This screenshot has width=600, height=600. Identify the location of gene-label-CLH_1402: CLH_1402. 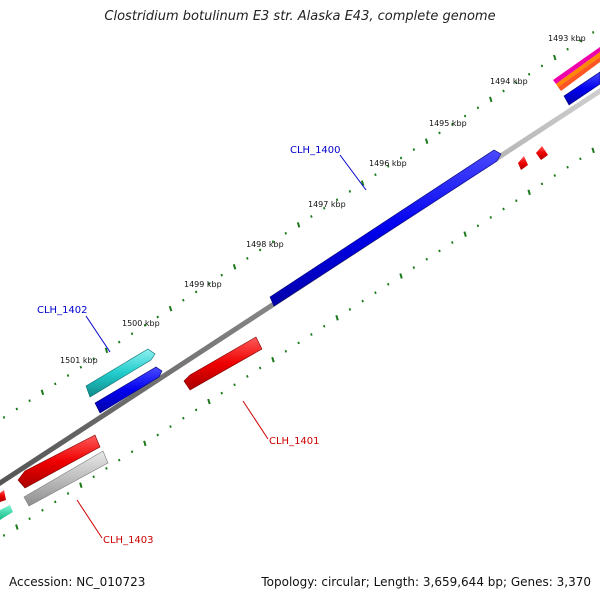
(62, 310).